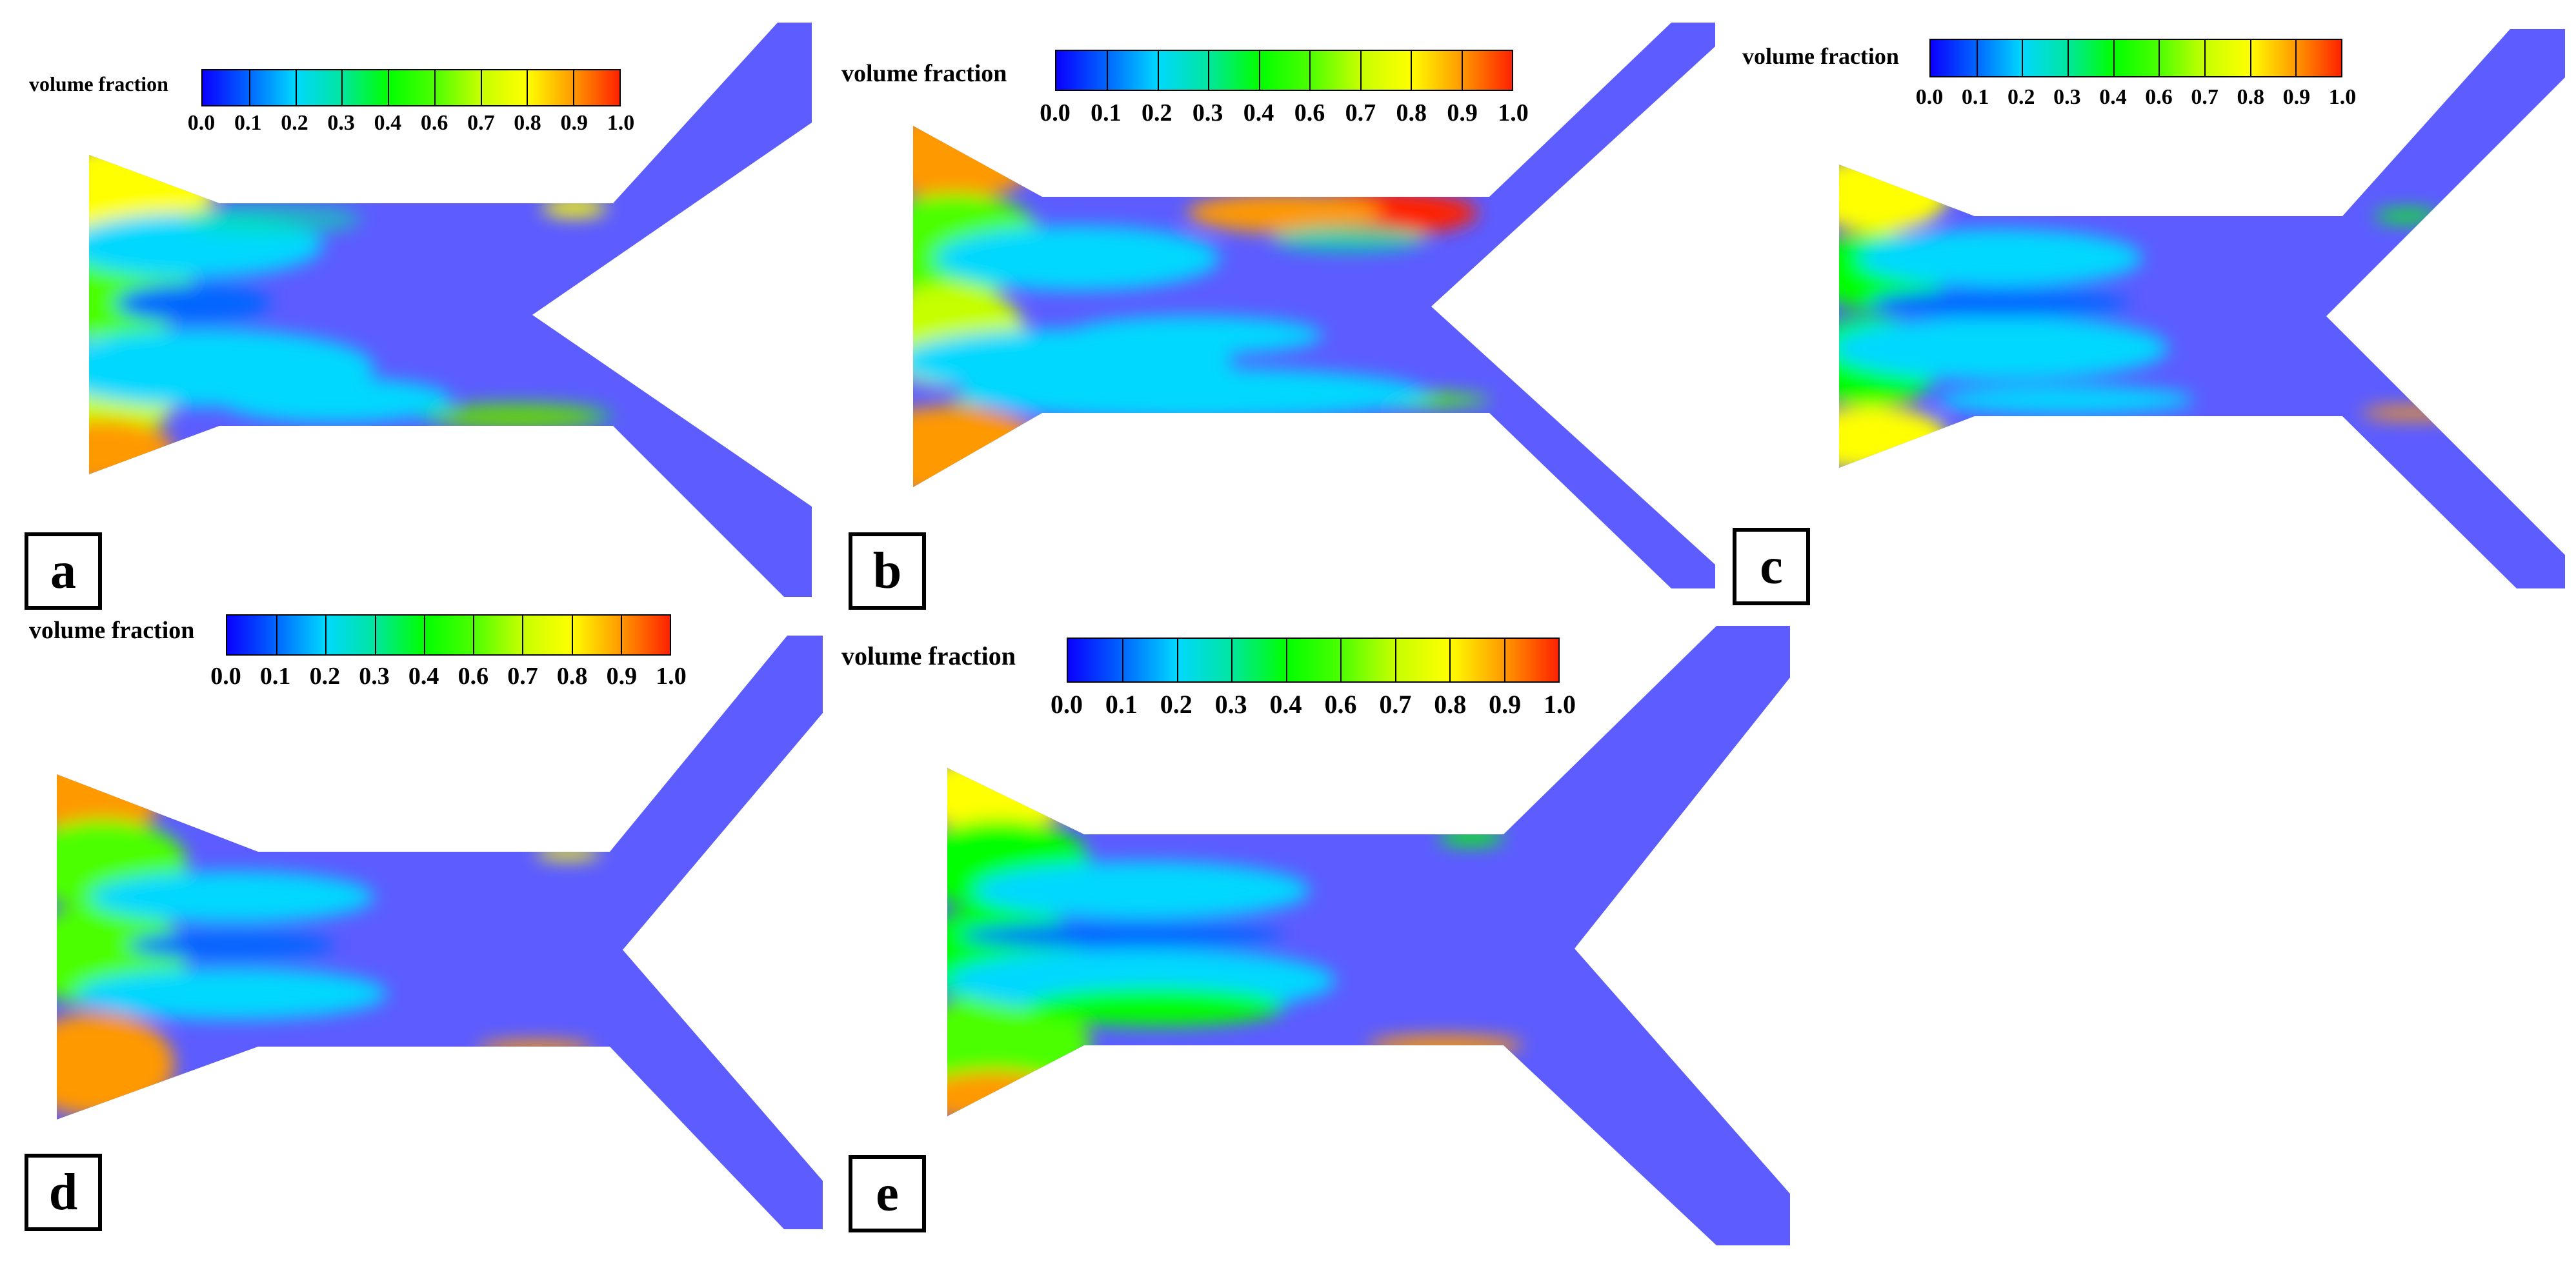 The image size is (2576, 1266). What do you see at coordinates (248, 123) in the screenshot?
I see `colorbar-tick-label: 0.1` at bounding box center [248, 123].